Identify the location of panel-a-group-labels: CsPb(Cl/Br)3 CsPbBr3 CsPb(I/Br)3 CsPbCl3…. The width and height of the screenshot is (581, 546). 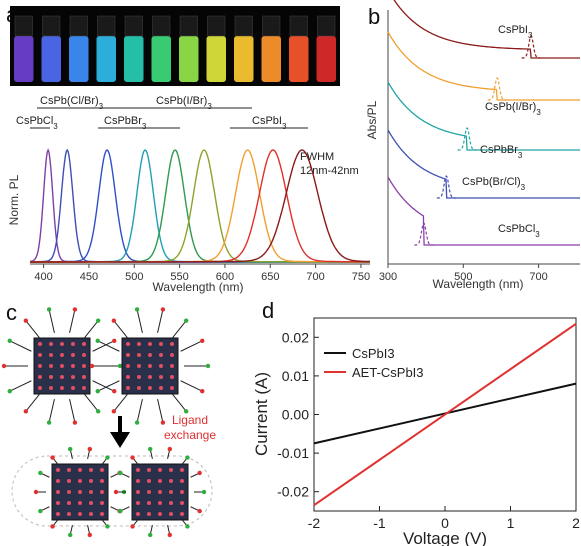
(187, 136).